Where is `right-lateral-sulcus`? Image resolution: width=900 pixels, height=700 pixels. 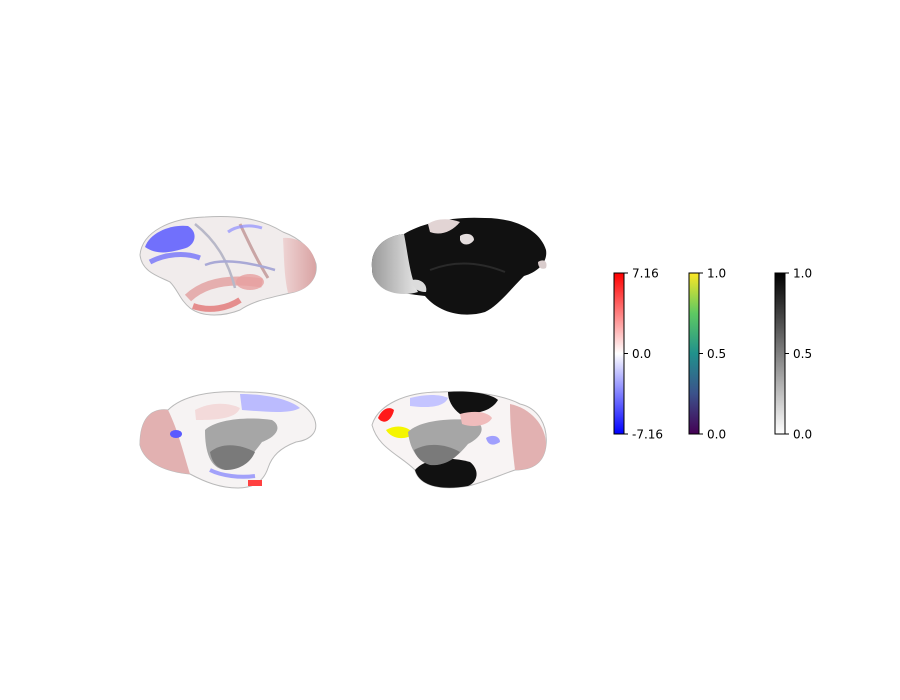 right-lateral-sulcus is located at coordinates (467, 267).